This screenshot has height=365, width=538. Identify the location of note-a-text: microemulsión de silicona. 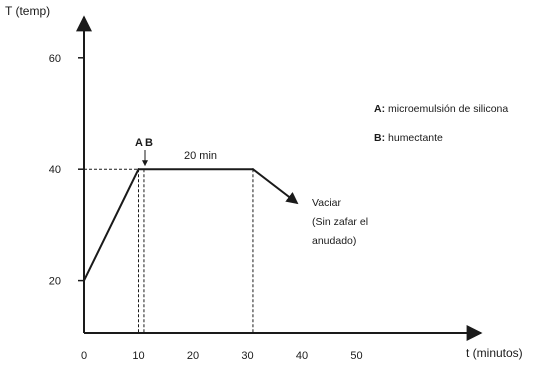
(446, 109).